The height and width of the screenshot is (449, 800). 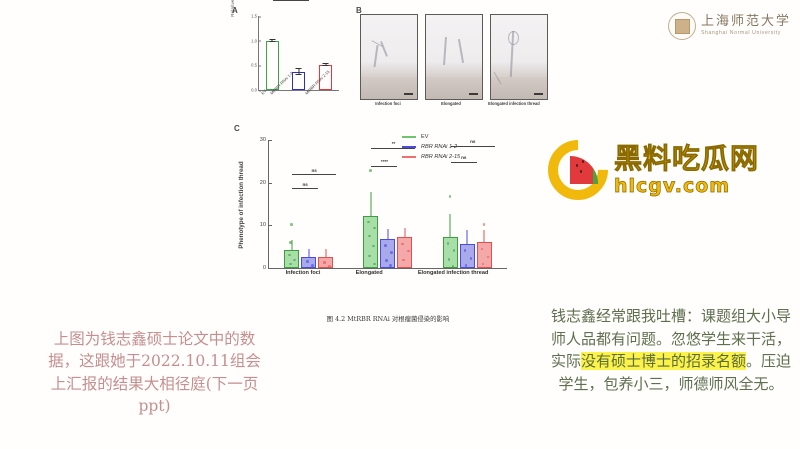 I want to click on micrograph-caption: Elongated infection thread, so click(x=514, y=103).